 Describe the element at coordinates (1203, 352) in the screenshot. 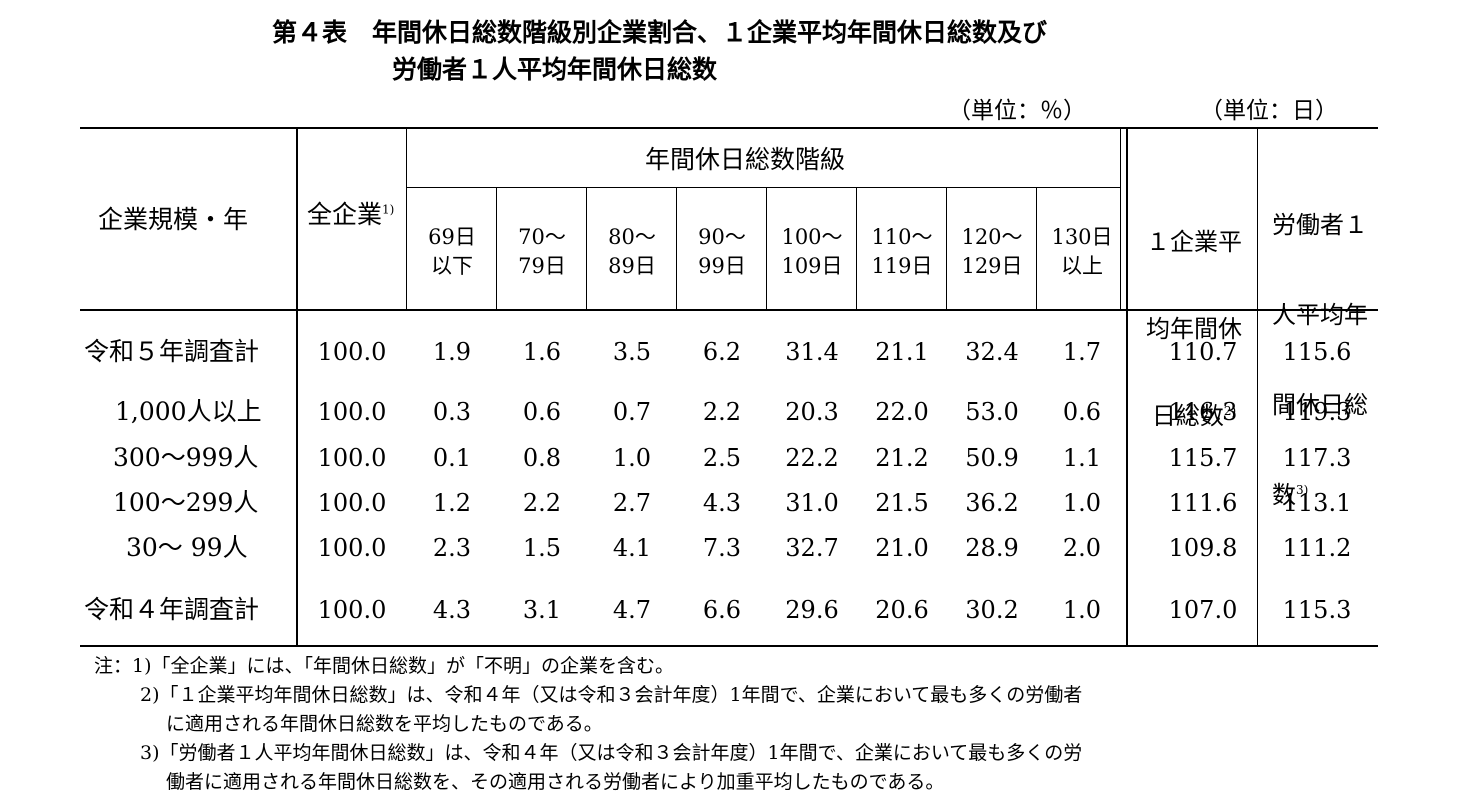

I see `table-cell: 110.7` at that location.